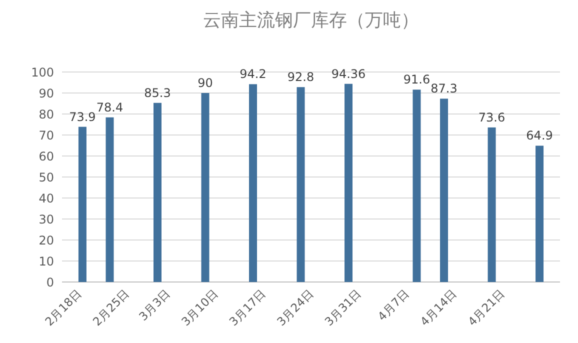 The width and height of the screenshot is (578, 343). Describe the element at coordinates (46, 157) in the screenshot. I see `y-tick-label: 60` at that location.